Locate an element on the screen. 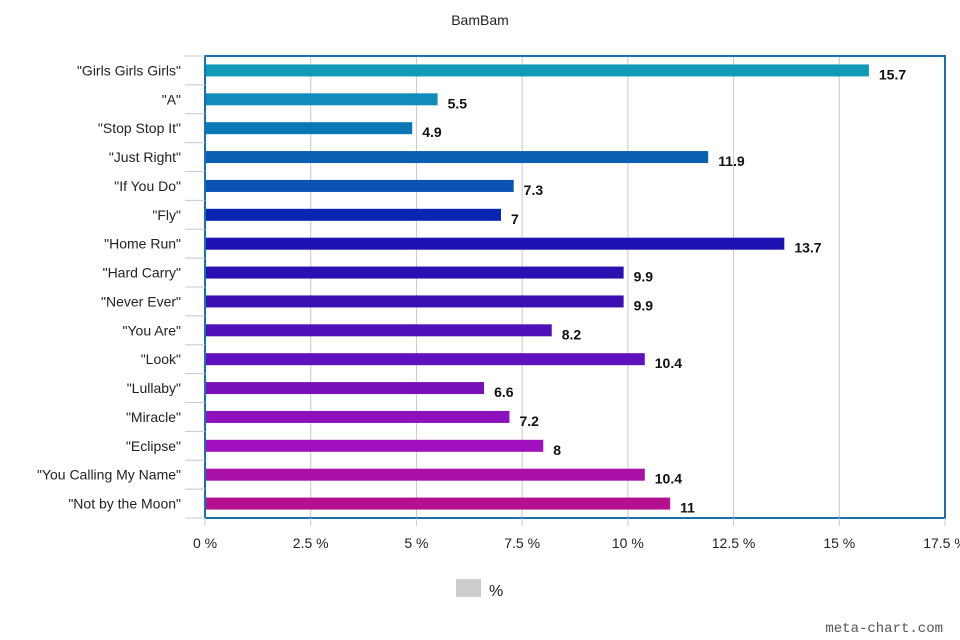 The width and height of the screenshot is (960, 640). category-label: "Eclipse" is located at coordinates (153, 446).